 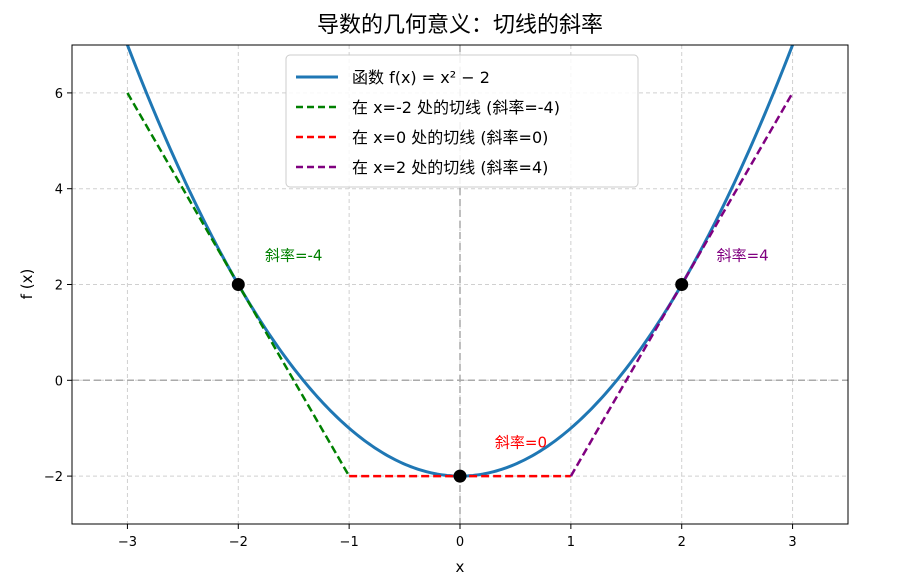 What do you see at coordinates (59, 94) in the screenshot?
I see `y-tick-label: 6` at bounding box center [59, 94].